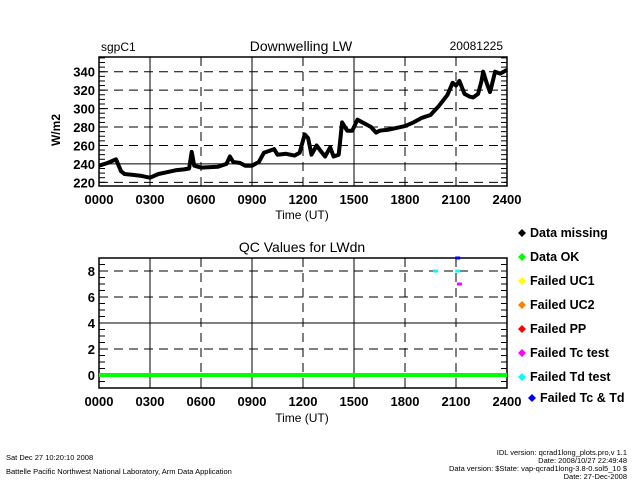 The height and width of the screenshot is (480, 640). I want to click on y-tick-label: 8, so click(91, 271).